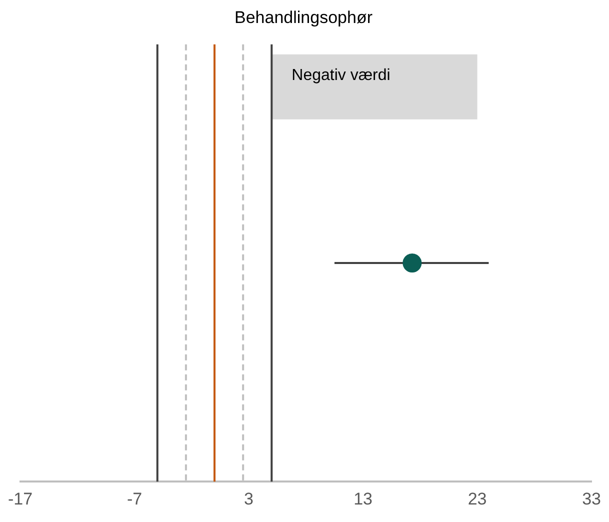 The width and height of the screenshot is (609, 522). What do you see at coordinates (477, 498) in the screenshot?
I see `x-tick-label: 23` at bounding box center [477, 498].